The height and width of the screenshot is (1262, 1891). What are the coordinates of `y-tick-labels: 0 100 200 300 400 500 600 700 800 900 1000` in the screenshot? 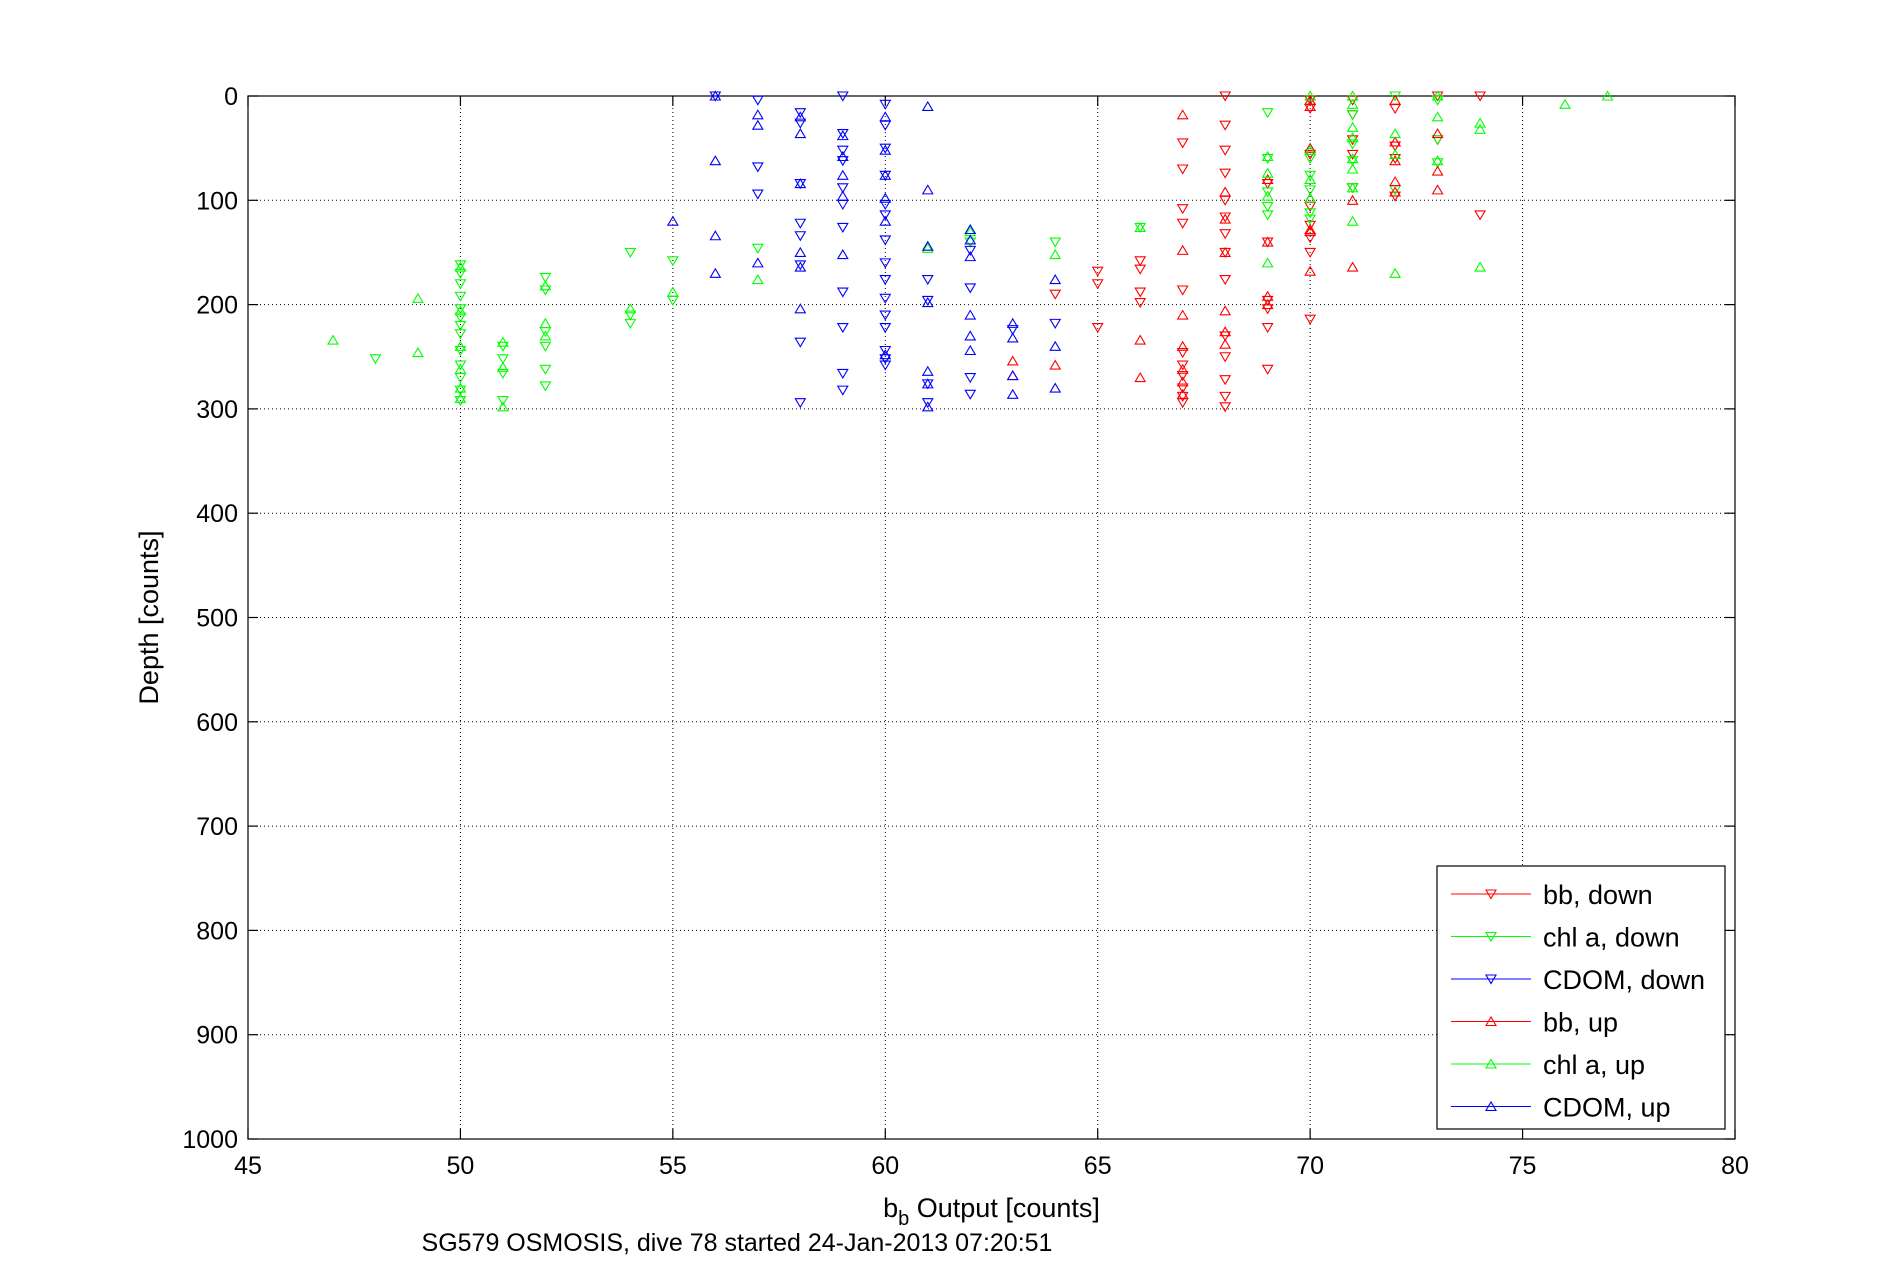 It's located at (210, 618).